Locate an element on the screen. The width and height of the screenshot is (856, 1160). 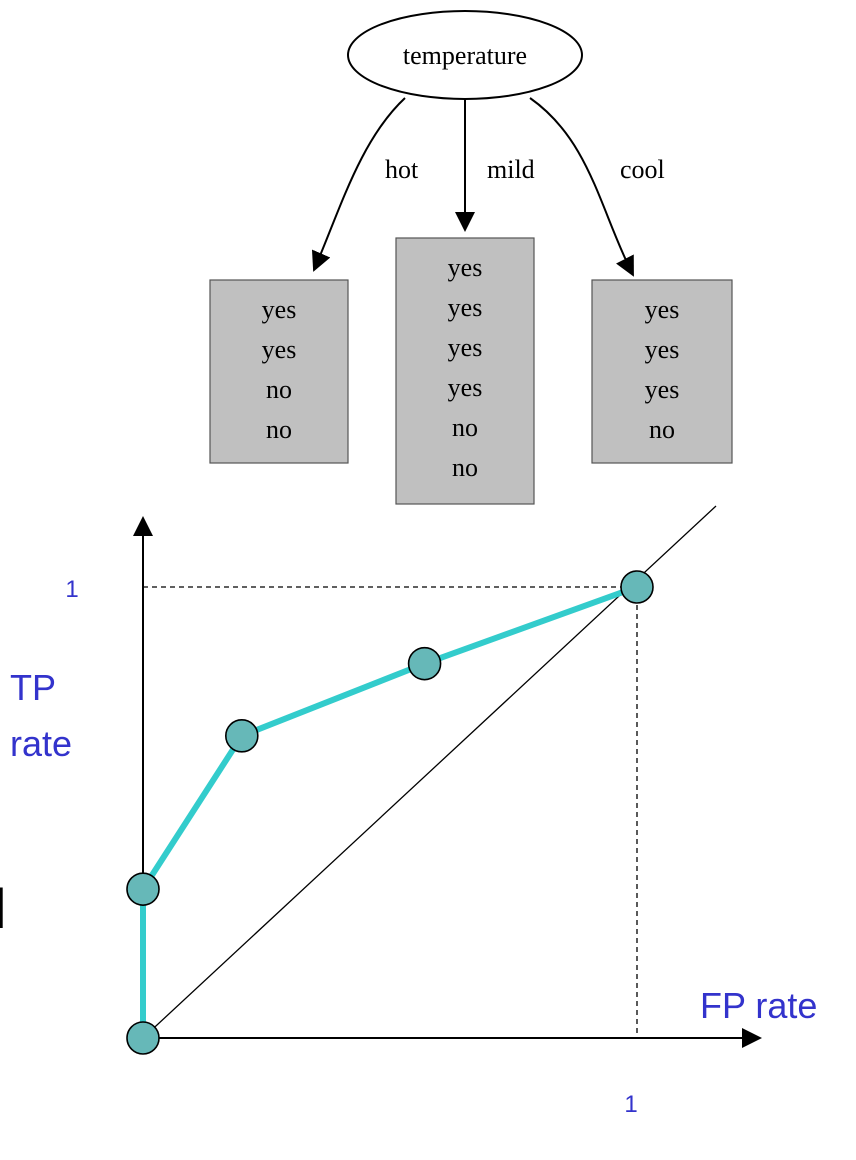
leaf-mild: yes yes yes yes no no is located at coordinates (465, 371).